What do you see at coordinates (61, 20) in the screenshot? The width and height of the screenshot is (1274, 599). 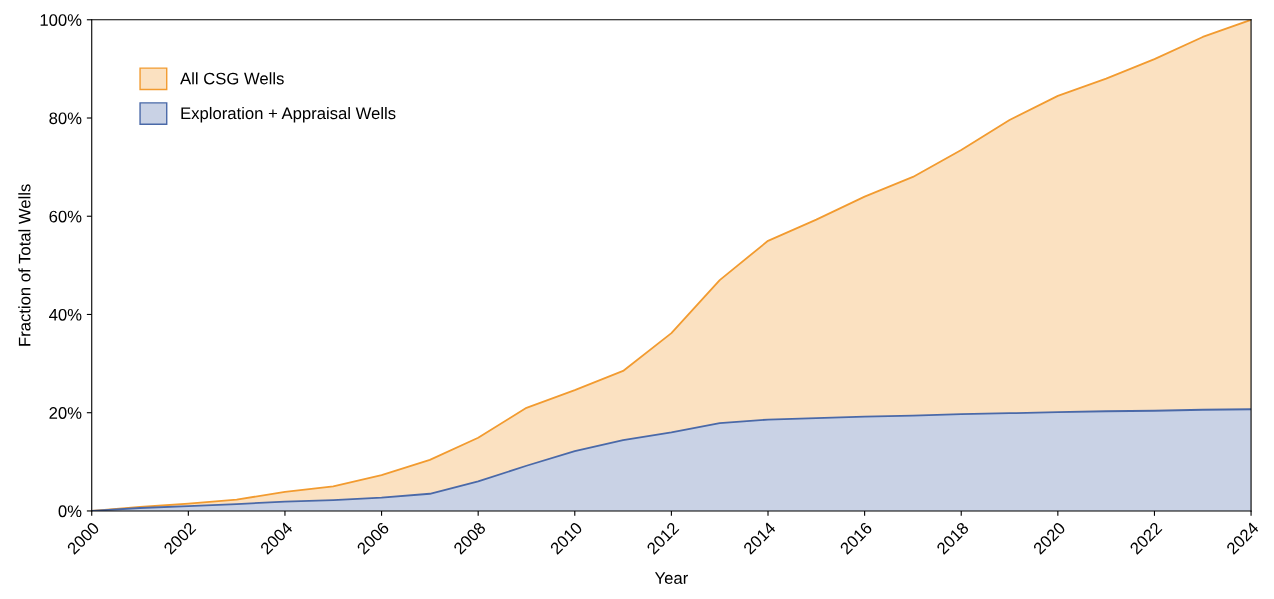 I see `y-tick-label: 100%` at bounding box center [61, 20].